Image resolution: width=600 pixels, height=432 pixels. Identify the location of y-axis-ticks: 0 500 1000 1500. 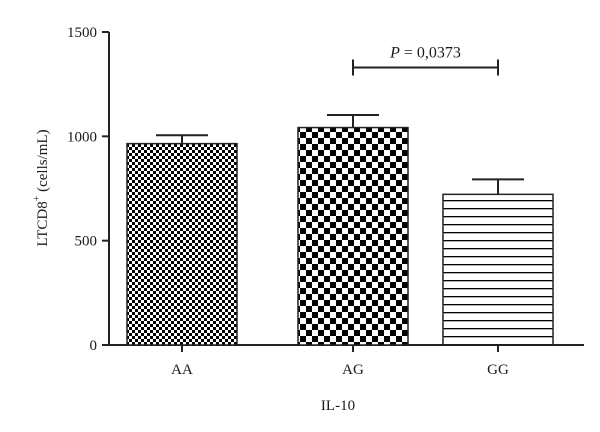
(88, 189).